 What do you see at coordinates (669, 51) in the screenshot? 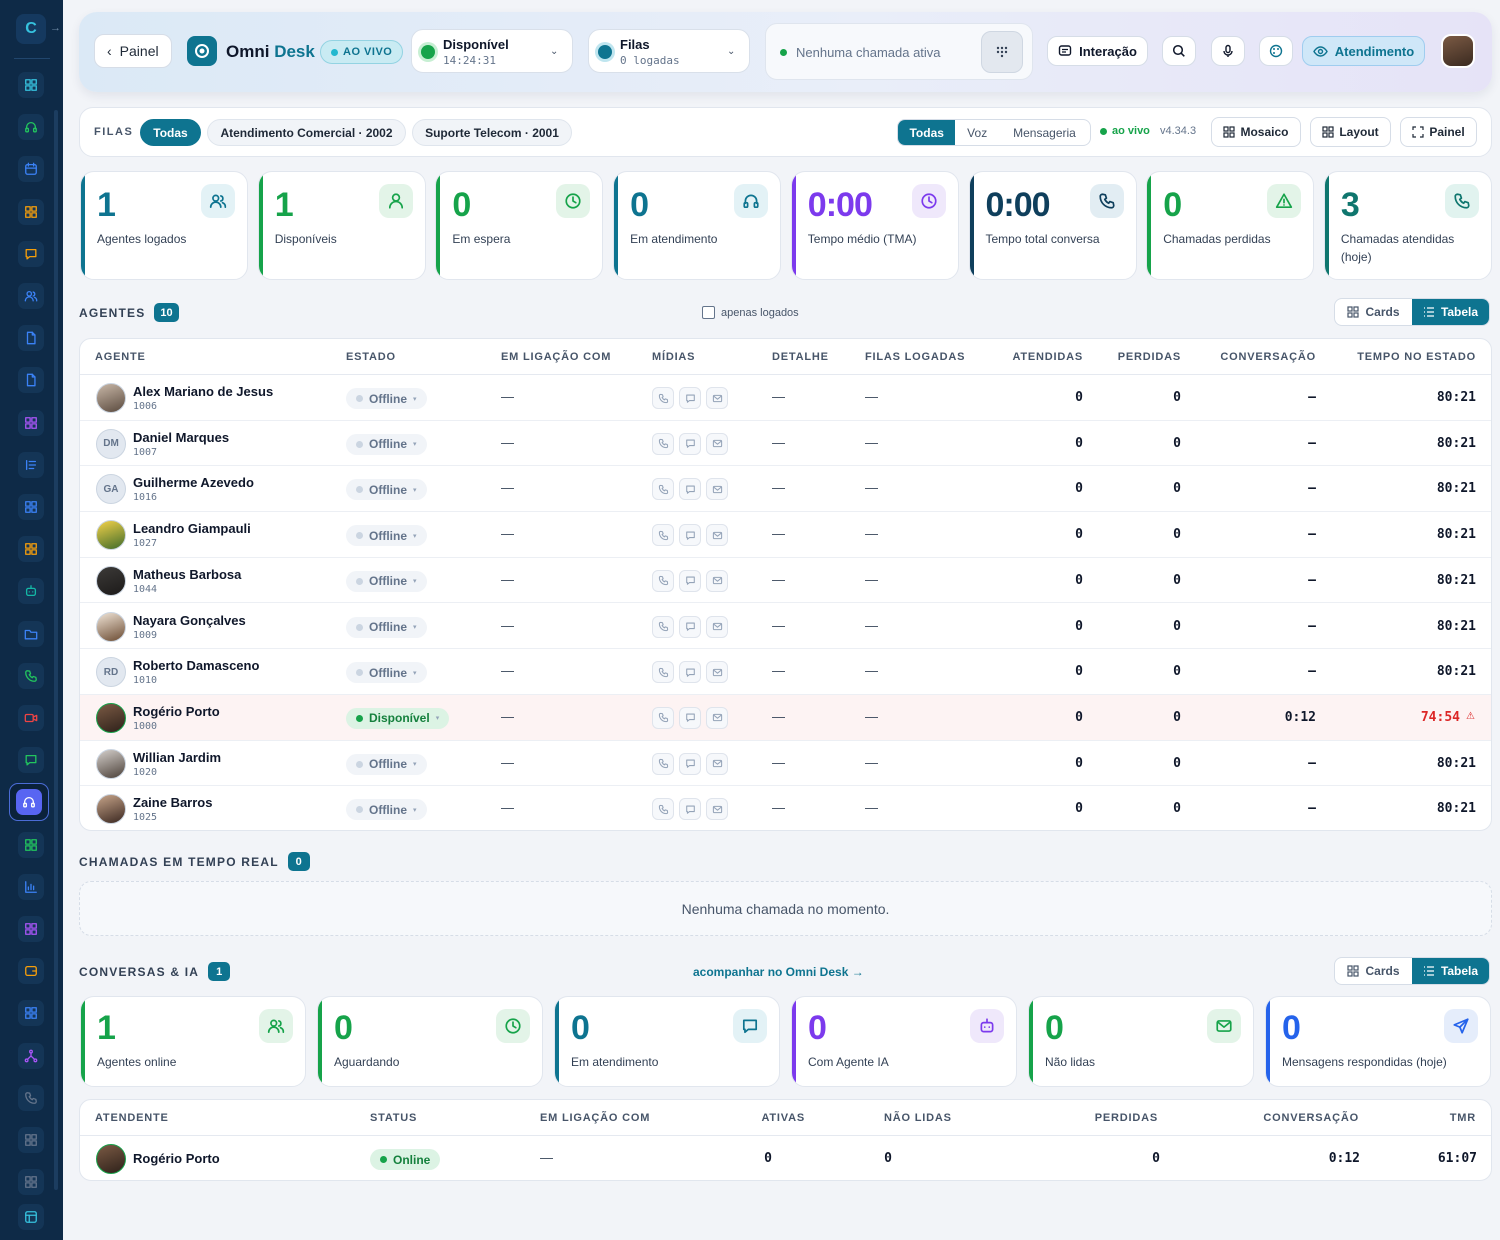
I see `queue-select: Filas 0 logadas ⌄` at bounding box center [669, 51].